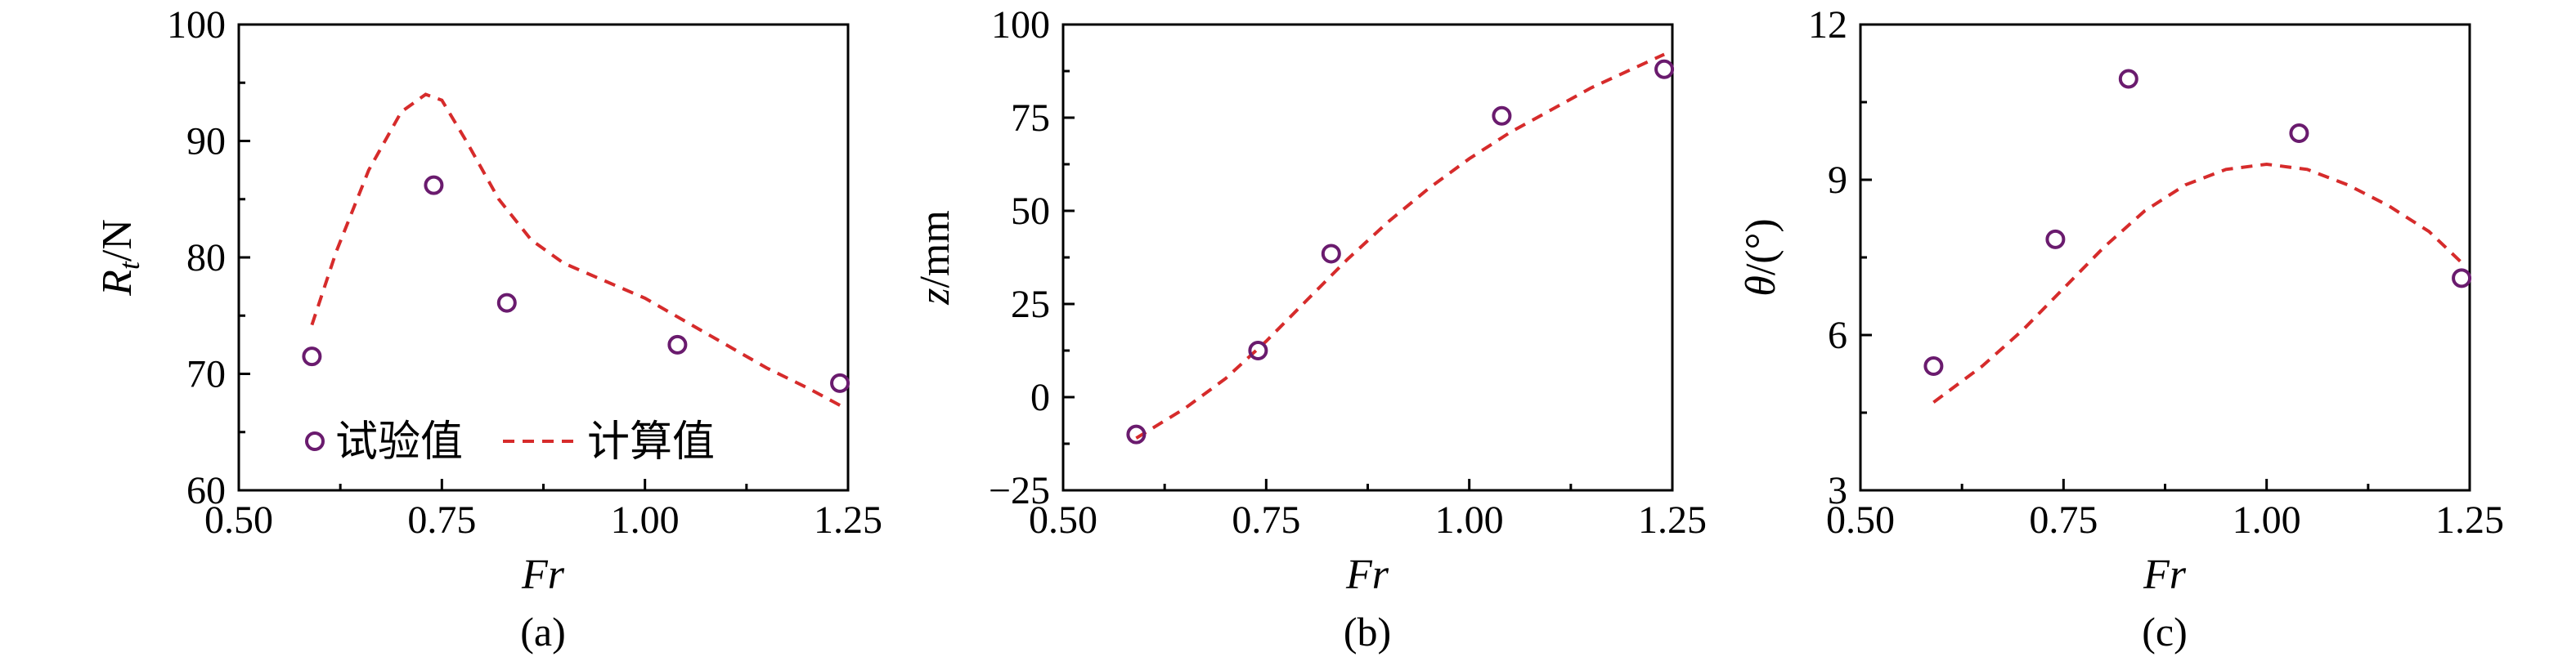 Image resolution: width=2576 pixels, height=657 pixels. What do you see at coordinates (1837, 335) in the screenshot?
I see `y-tick-label-c: 6` at bounding box center [1837, 335].